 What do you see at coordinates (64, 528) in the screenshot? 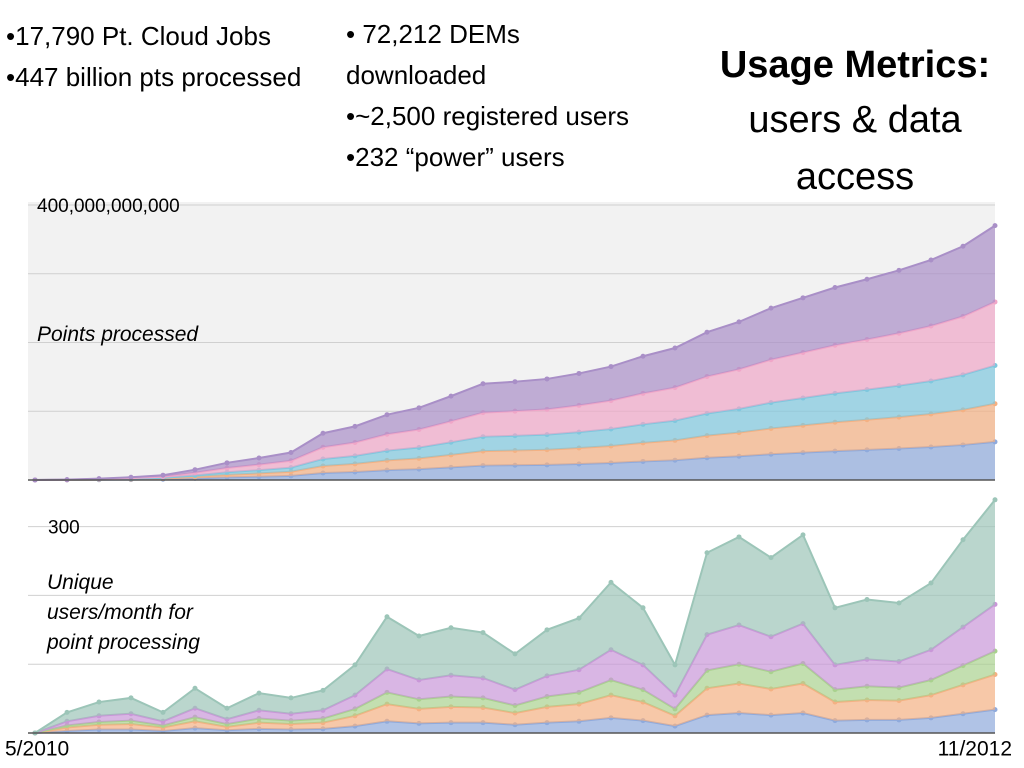
I see `y-tick-label: 300` at bounding box center [64, 528].